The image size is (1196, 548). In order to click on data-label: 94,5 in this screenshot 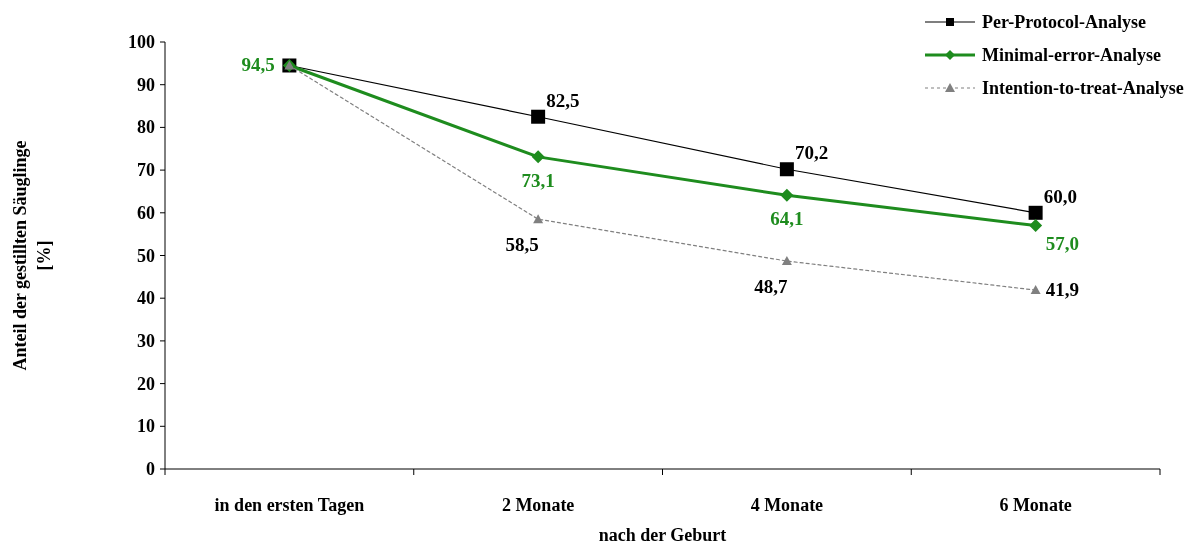, I will do `click(258, 65)`.